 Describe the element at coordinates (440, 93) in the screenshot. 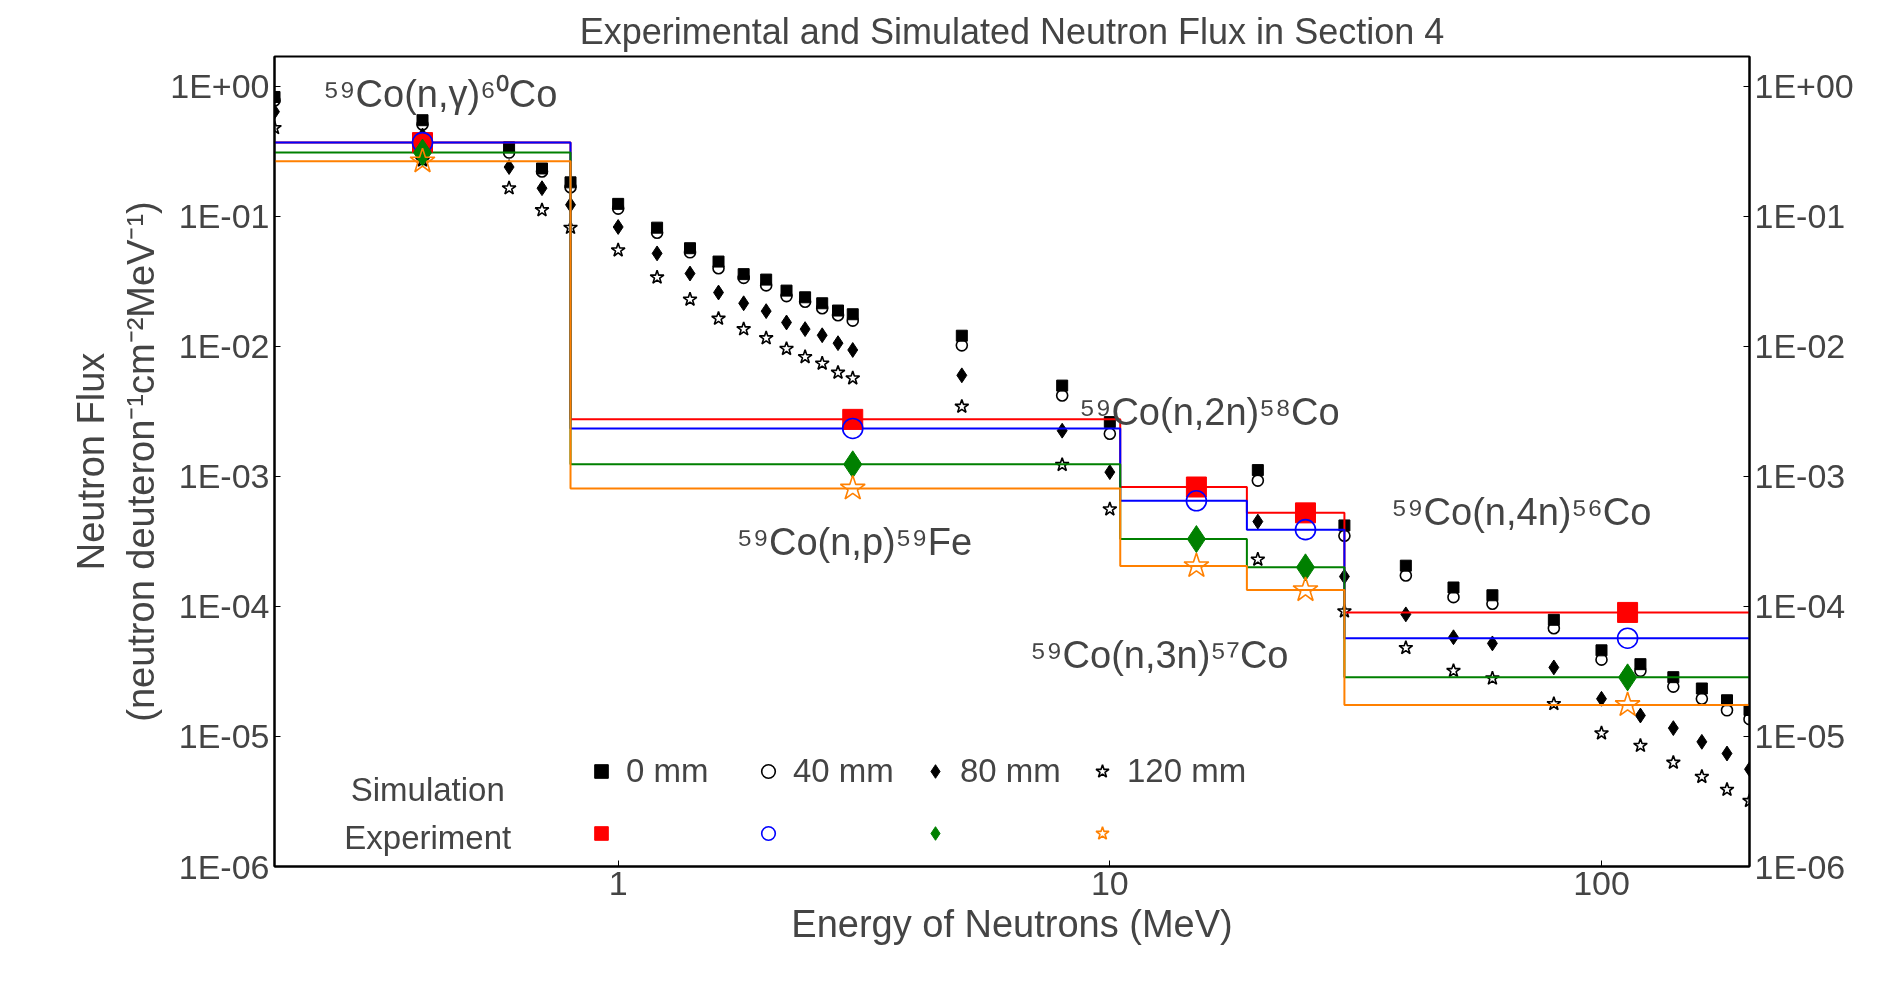

I see `annotation: ⁵⁹Co(n,γ)⁶⁰Co` at that location.